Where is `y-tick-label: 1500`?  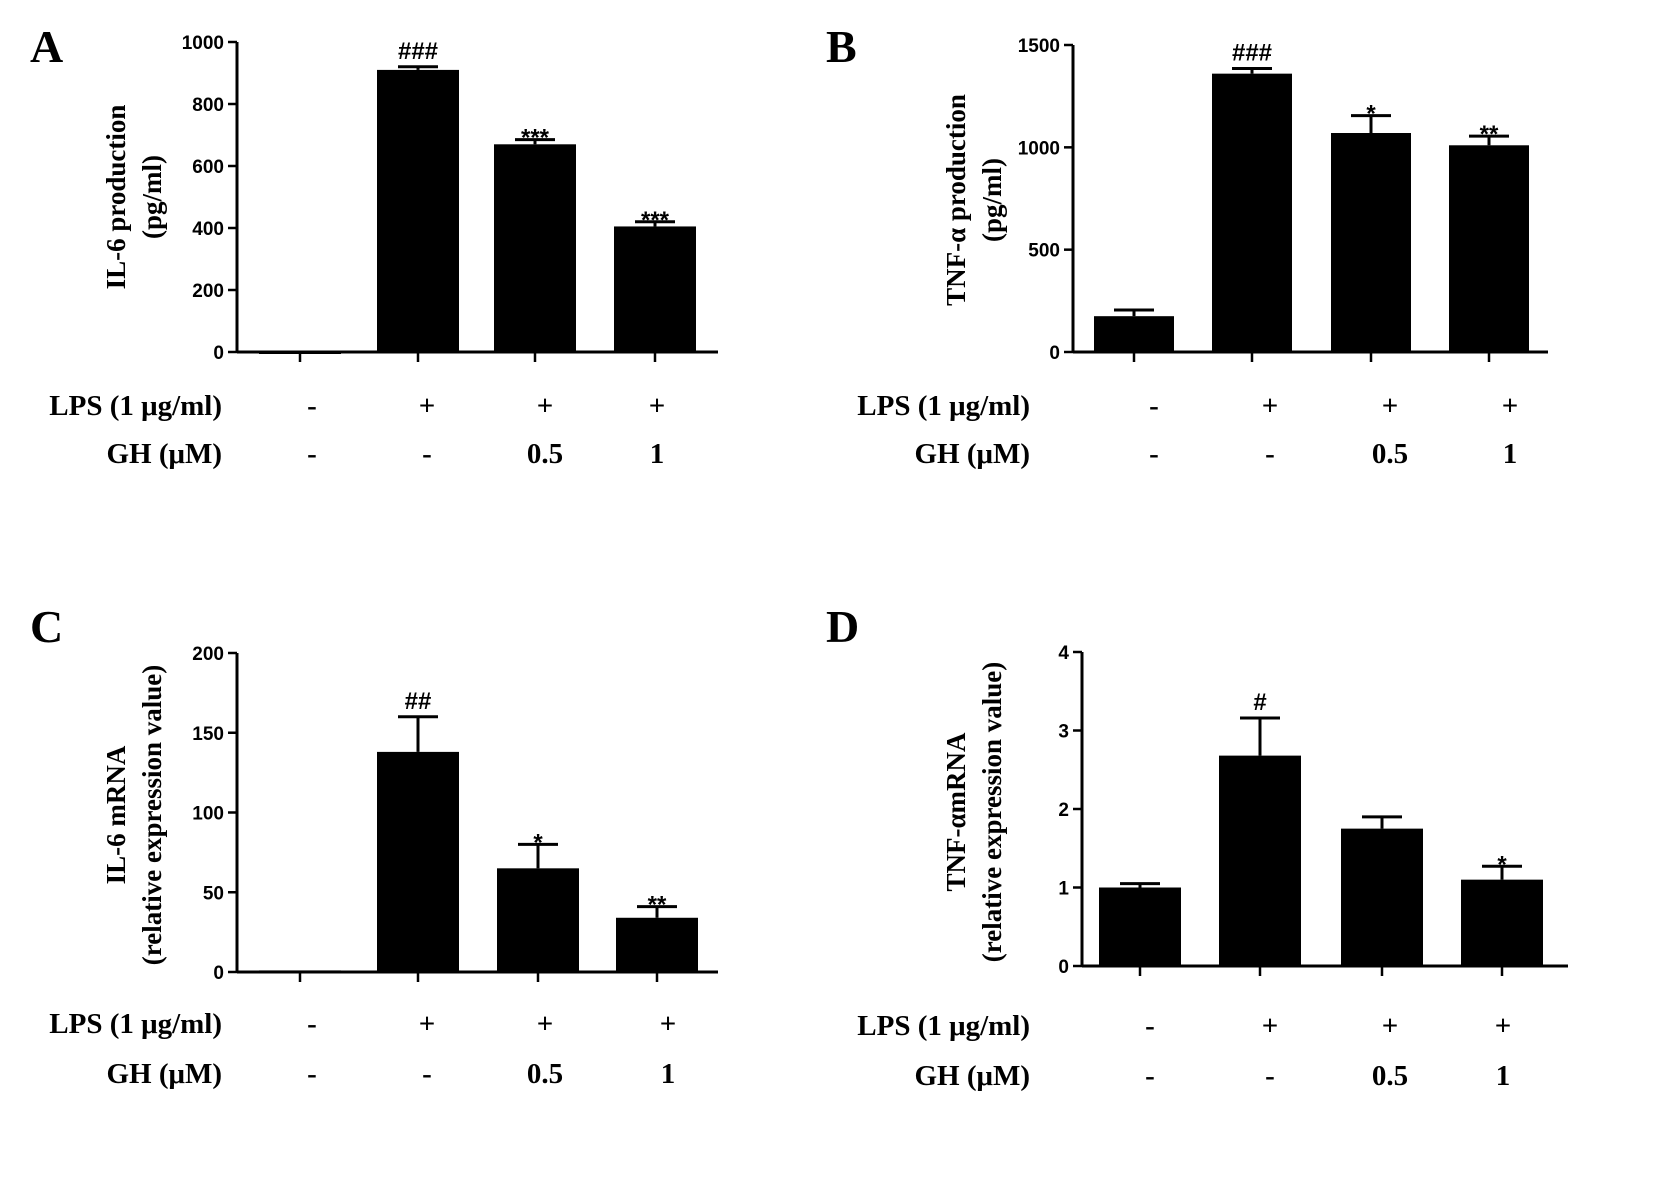 y-tick-label: 1500 is located at coordinates (1039, 46).